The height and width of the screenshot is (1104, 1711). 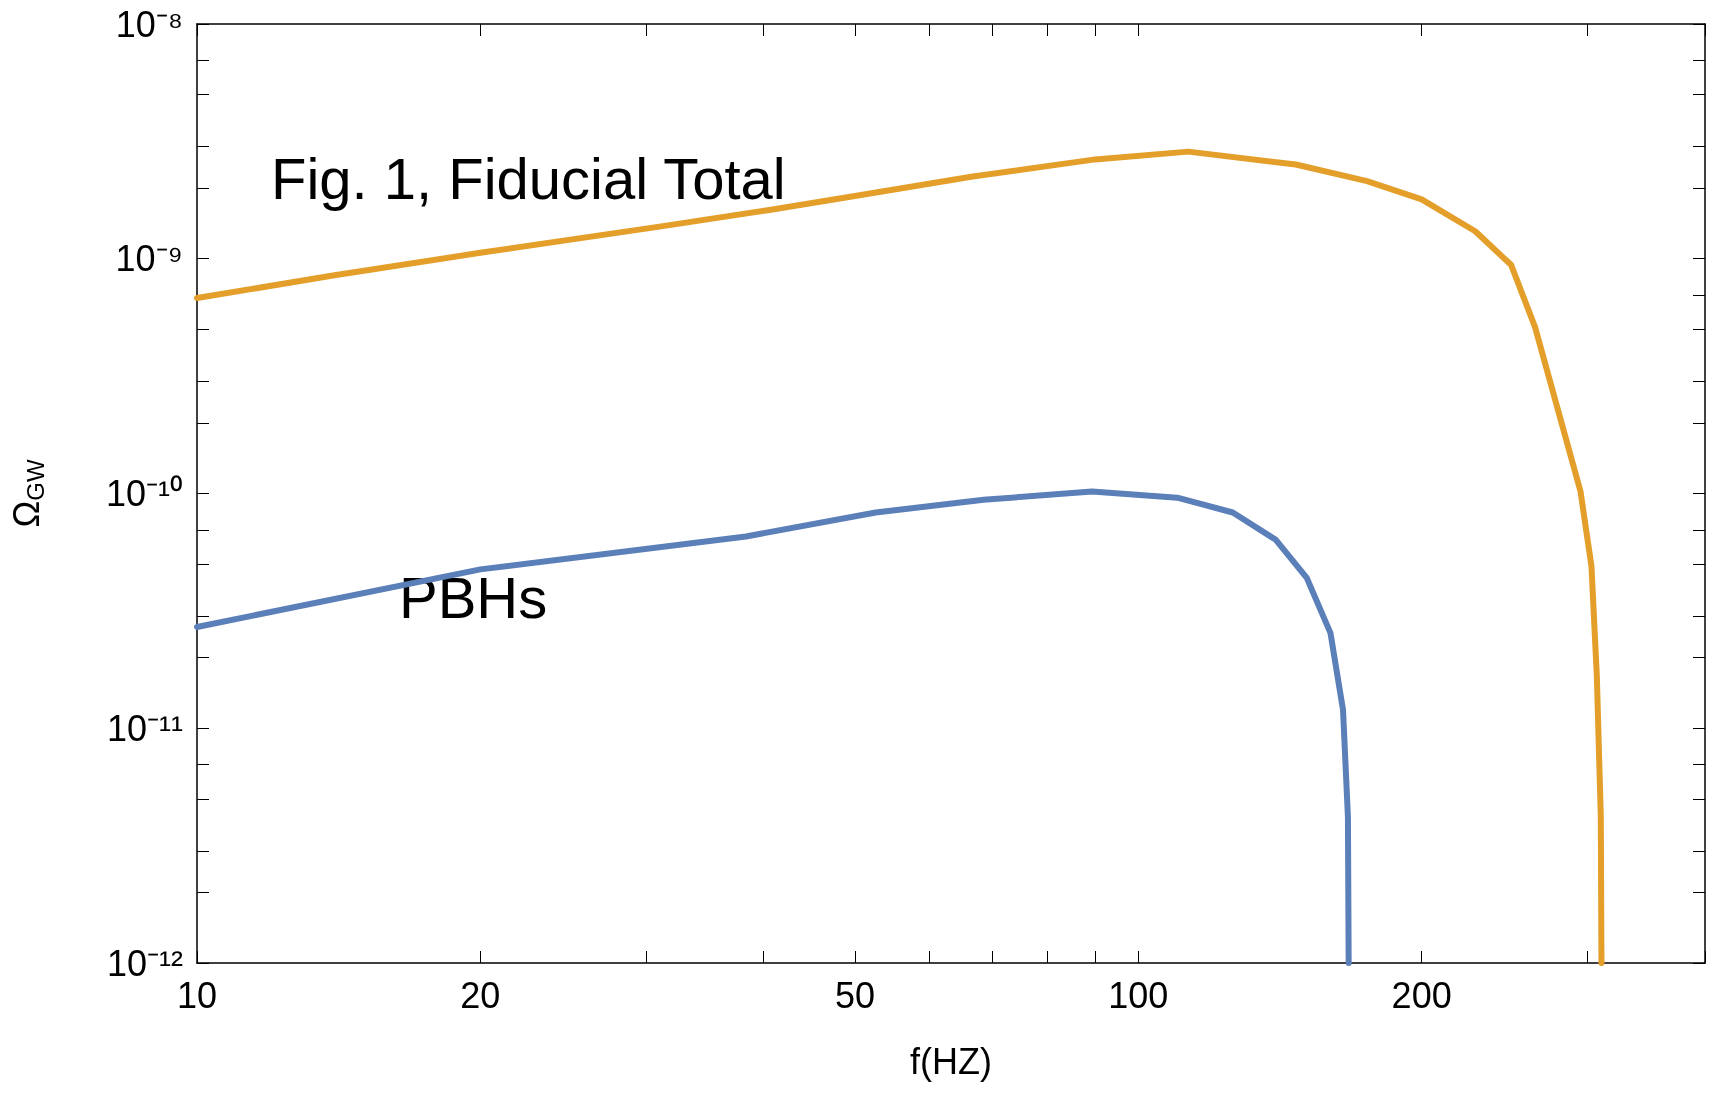 What do you see at coordinates (528, 178) in the screenshot?
I see `series-label: Fig. 1, Fiducial Total` at bounding box center [528, 178].